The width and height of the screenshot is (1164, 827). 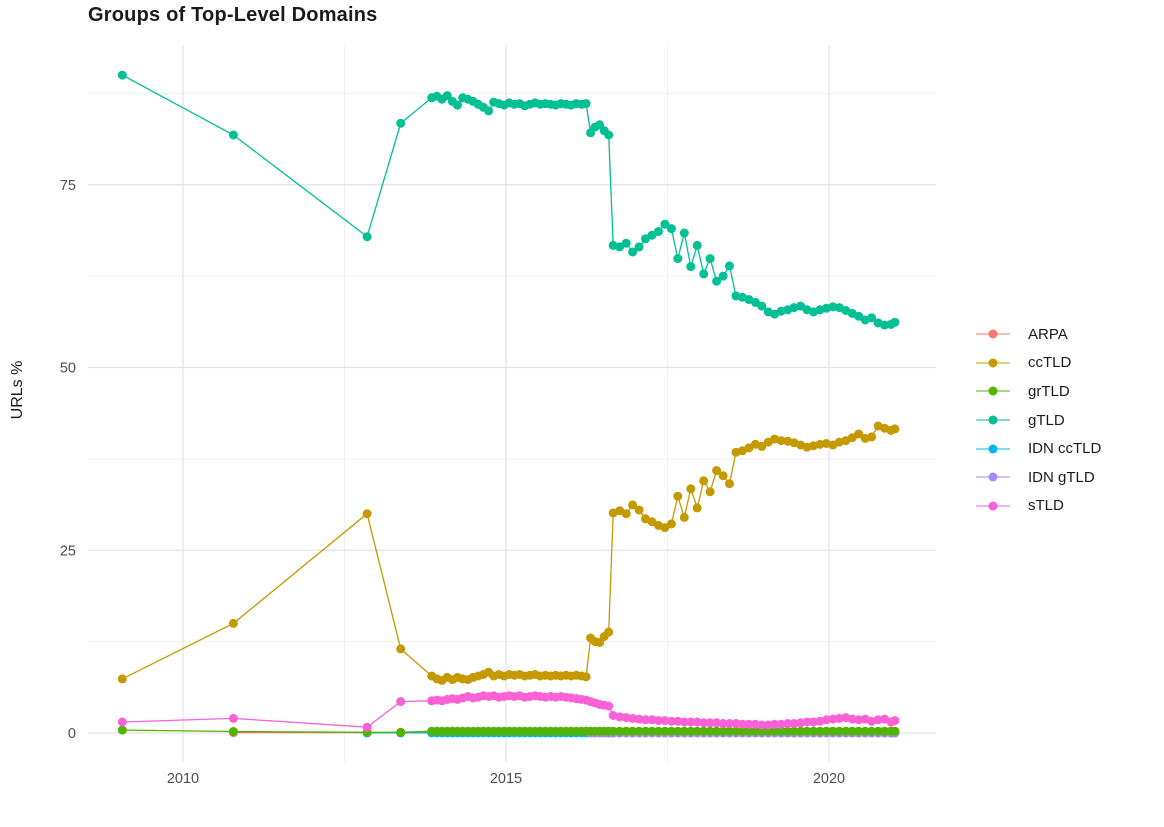 What do you see at coordinates (1046, 420) in the screenshot?
I see `legend-label: gTLD` at bounding box center [1046, 420].